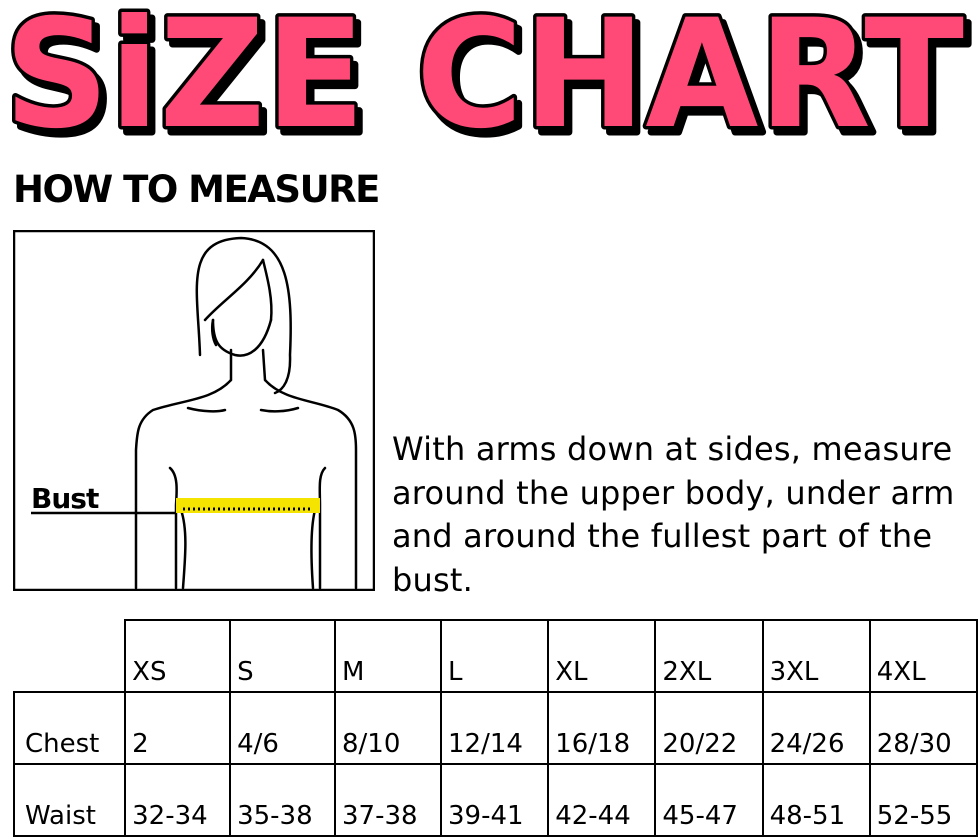 The image size is (978, 837). I want to click on table-cell: 8/10, so click(388, 728).